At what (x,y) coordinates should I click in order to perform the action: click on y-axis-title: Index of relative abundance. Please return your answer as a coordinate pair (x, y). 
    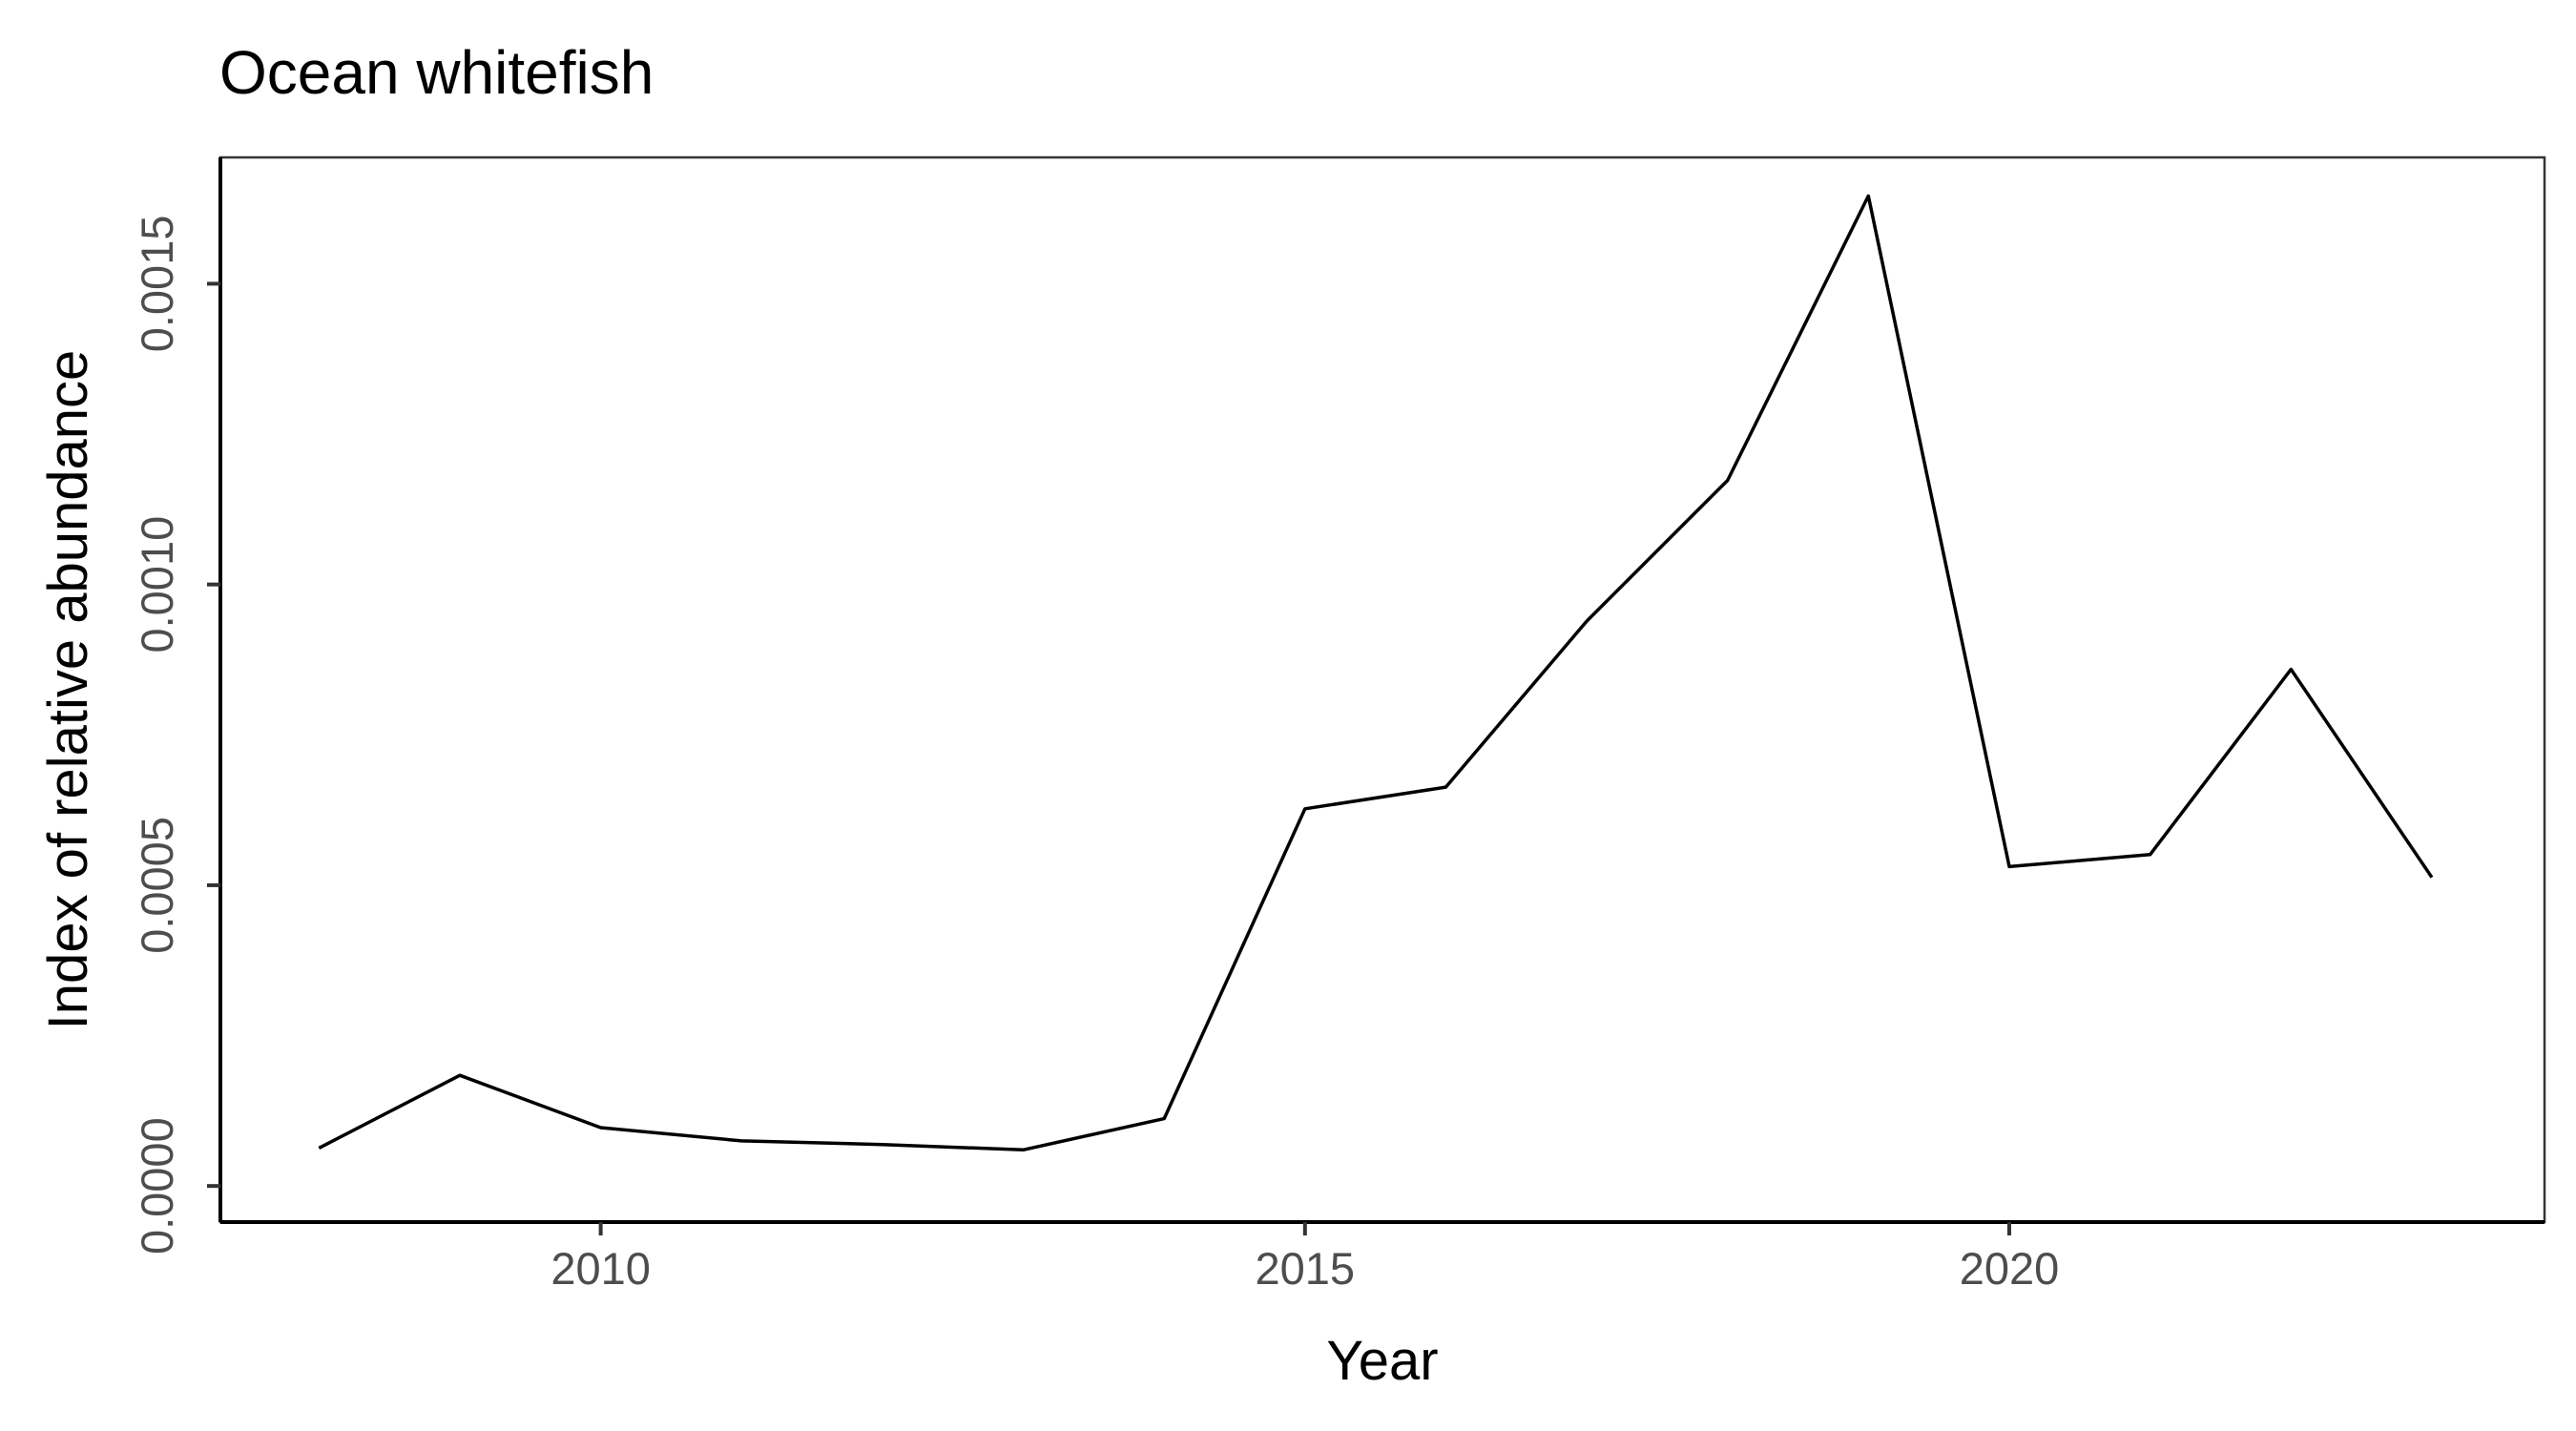
    Looking at the image, I should click on (68, 690).